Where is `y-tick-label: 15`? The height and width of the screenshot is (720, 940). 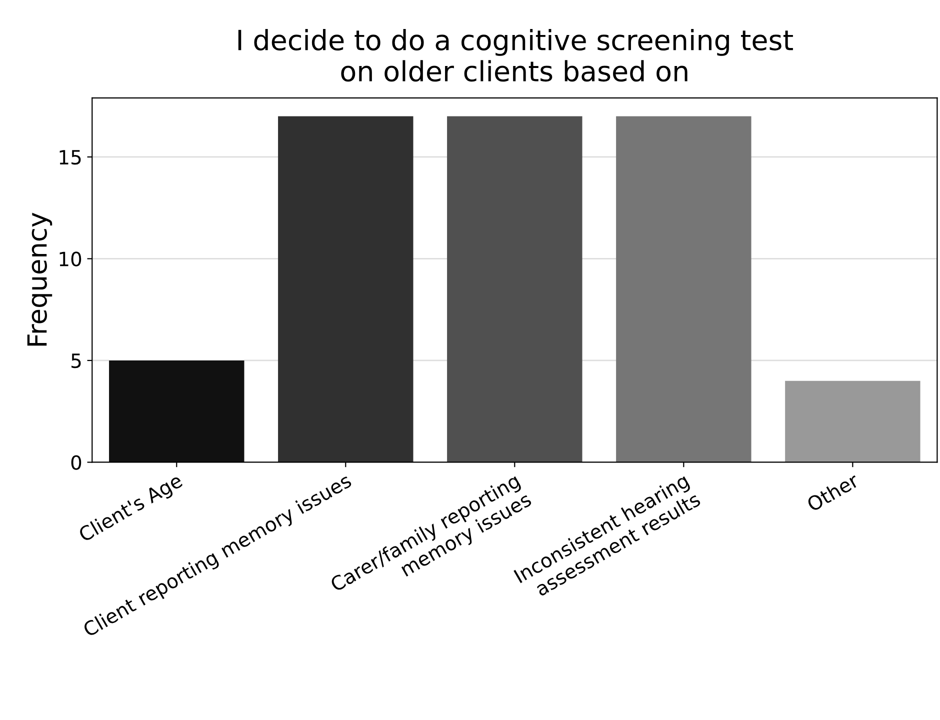 y-tick-label: 15 is located at coordinates (70, 157).